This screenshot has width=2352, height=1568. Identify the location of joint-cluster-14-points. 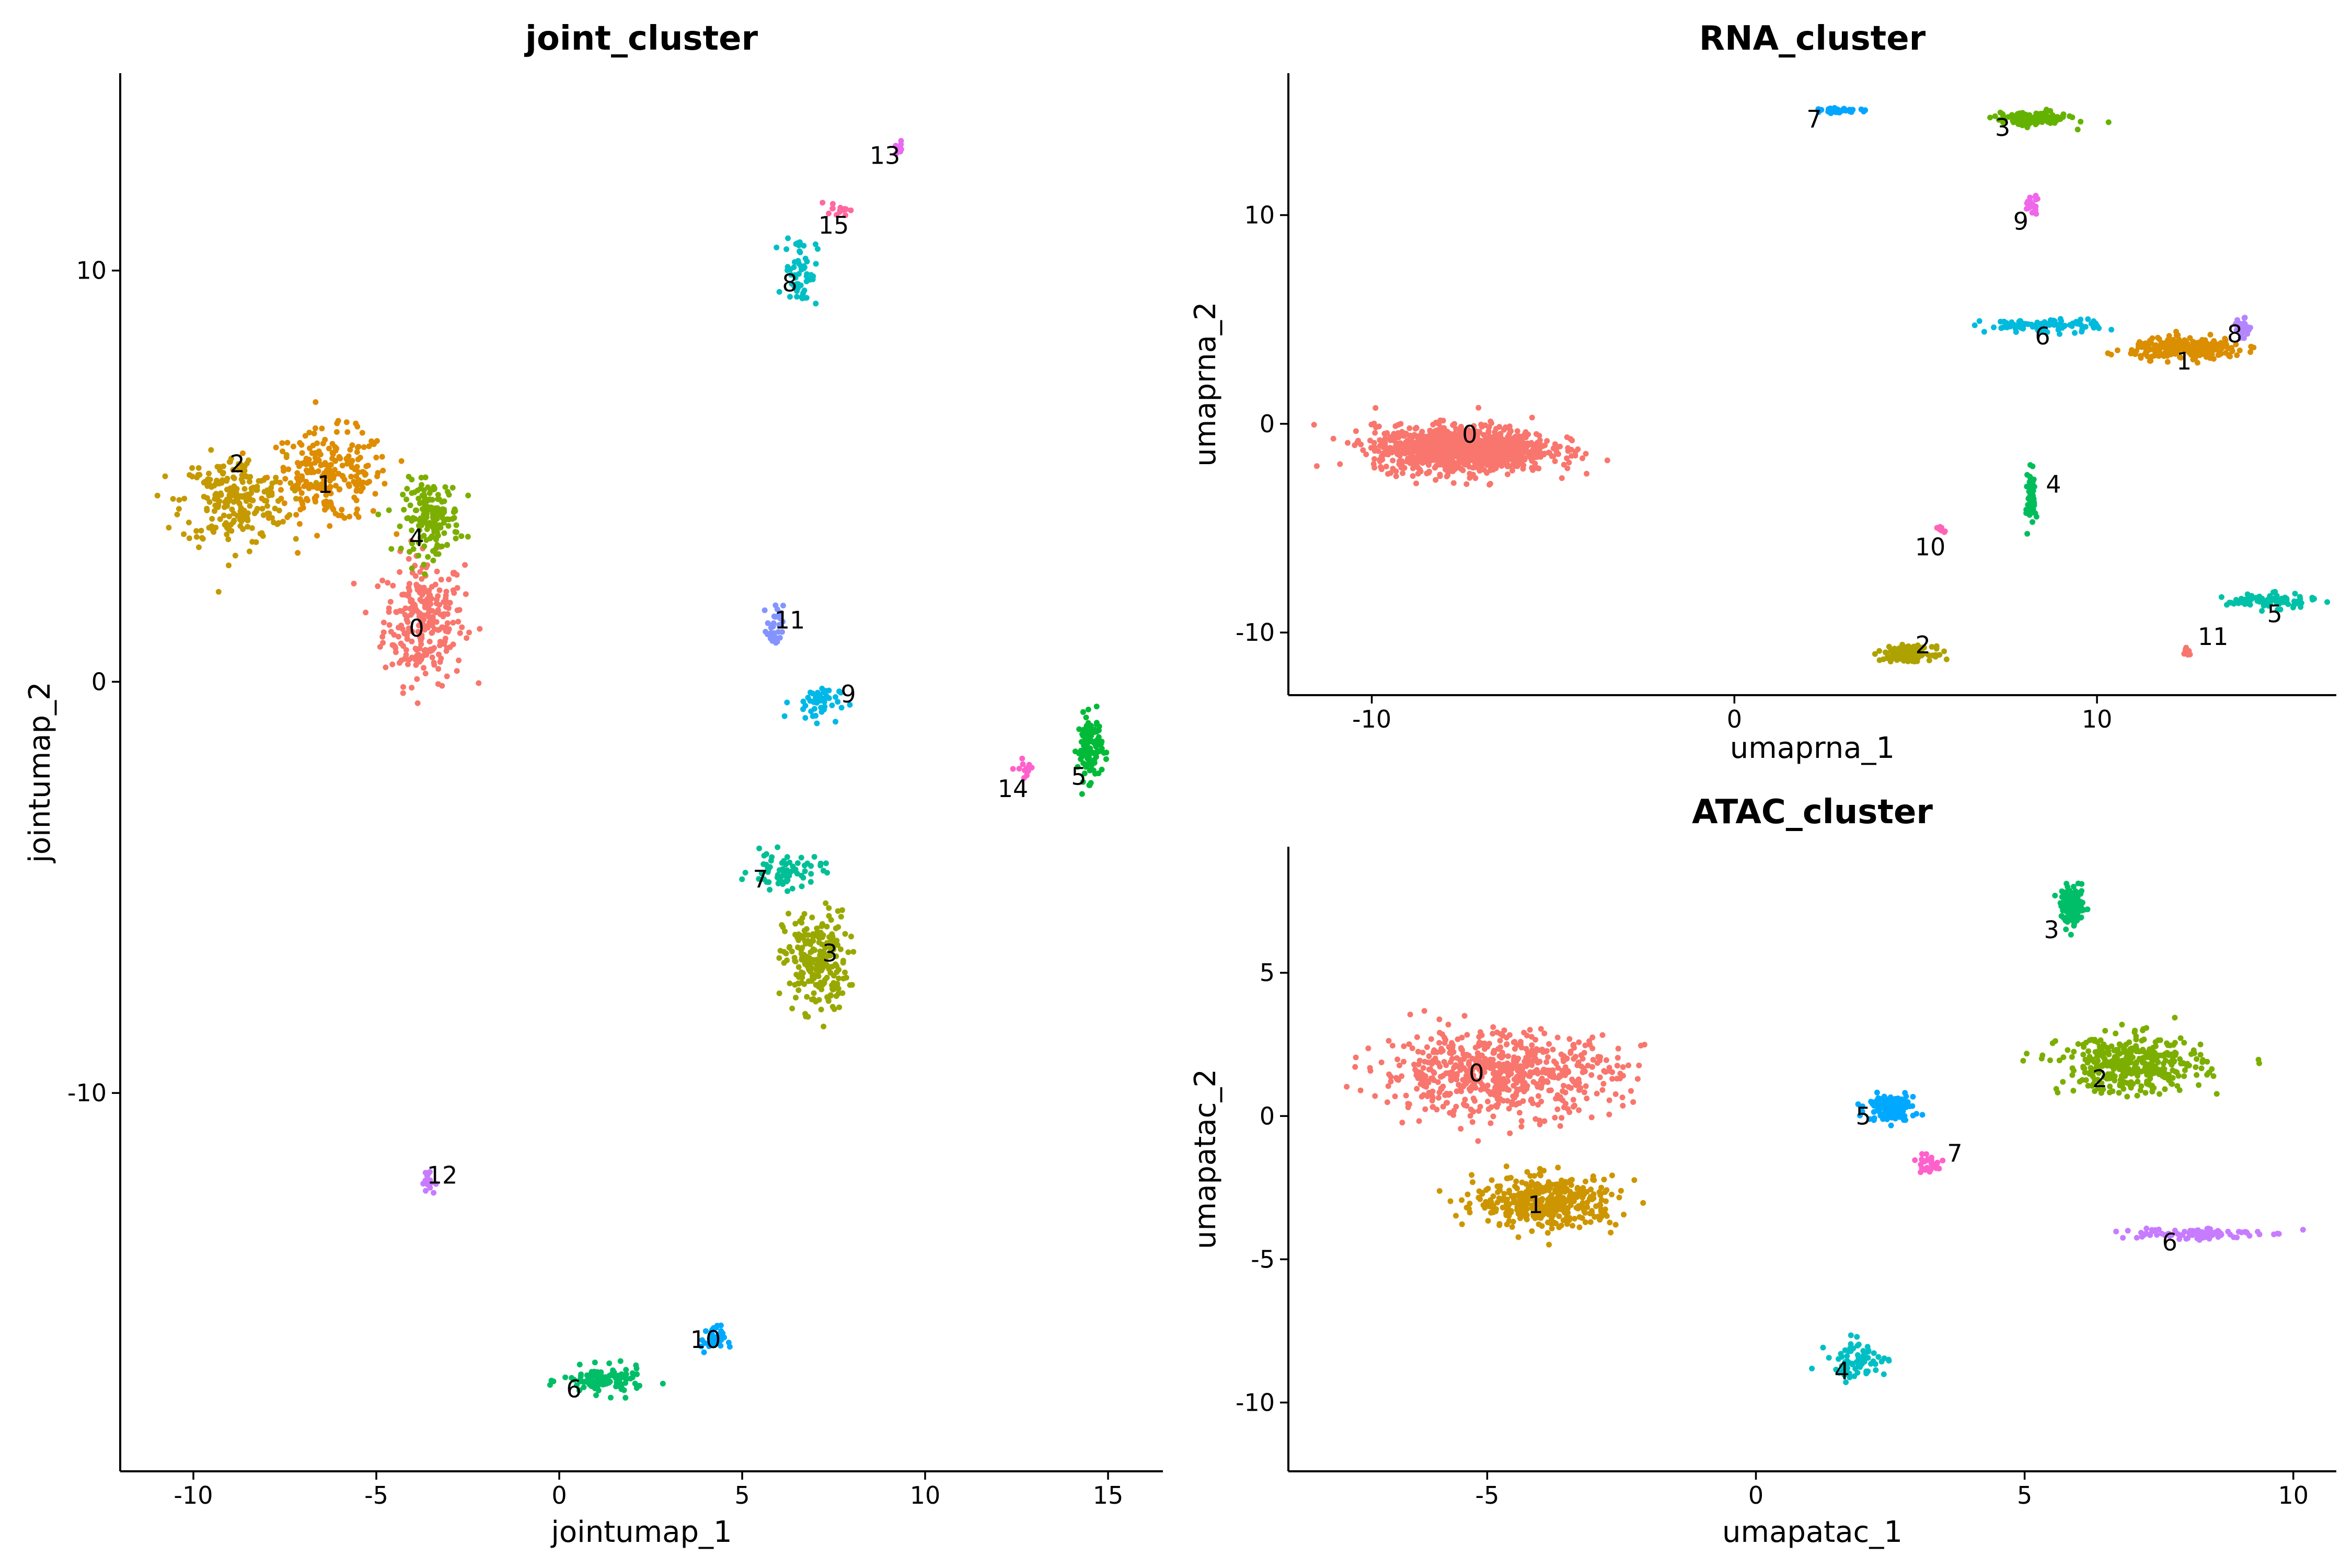
(1022, 768).